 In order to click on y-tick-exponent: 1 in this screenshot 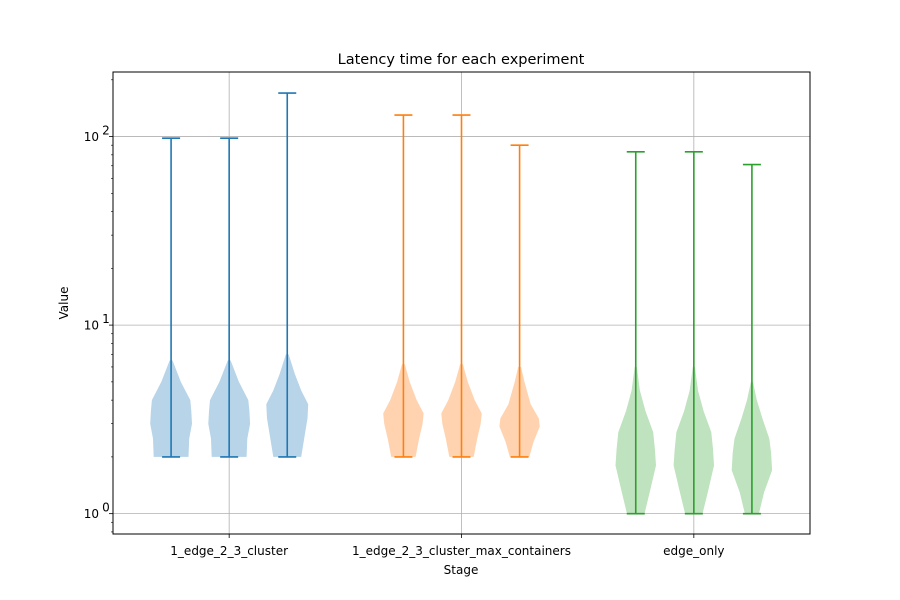, I will do `click(106, 319)`.